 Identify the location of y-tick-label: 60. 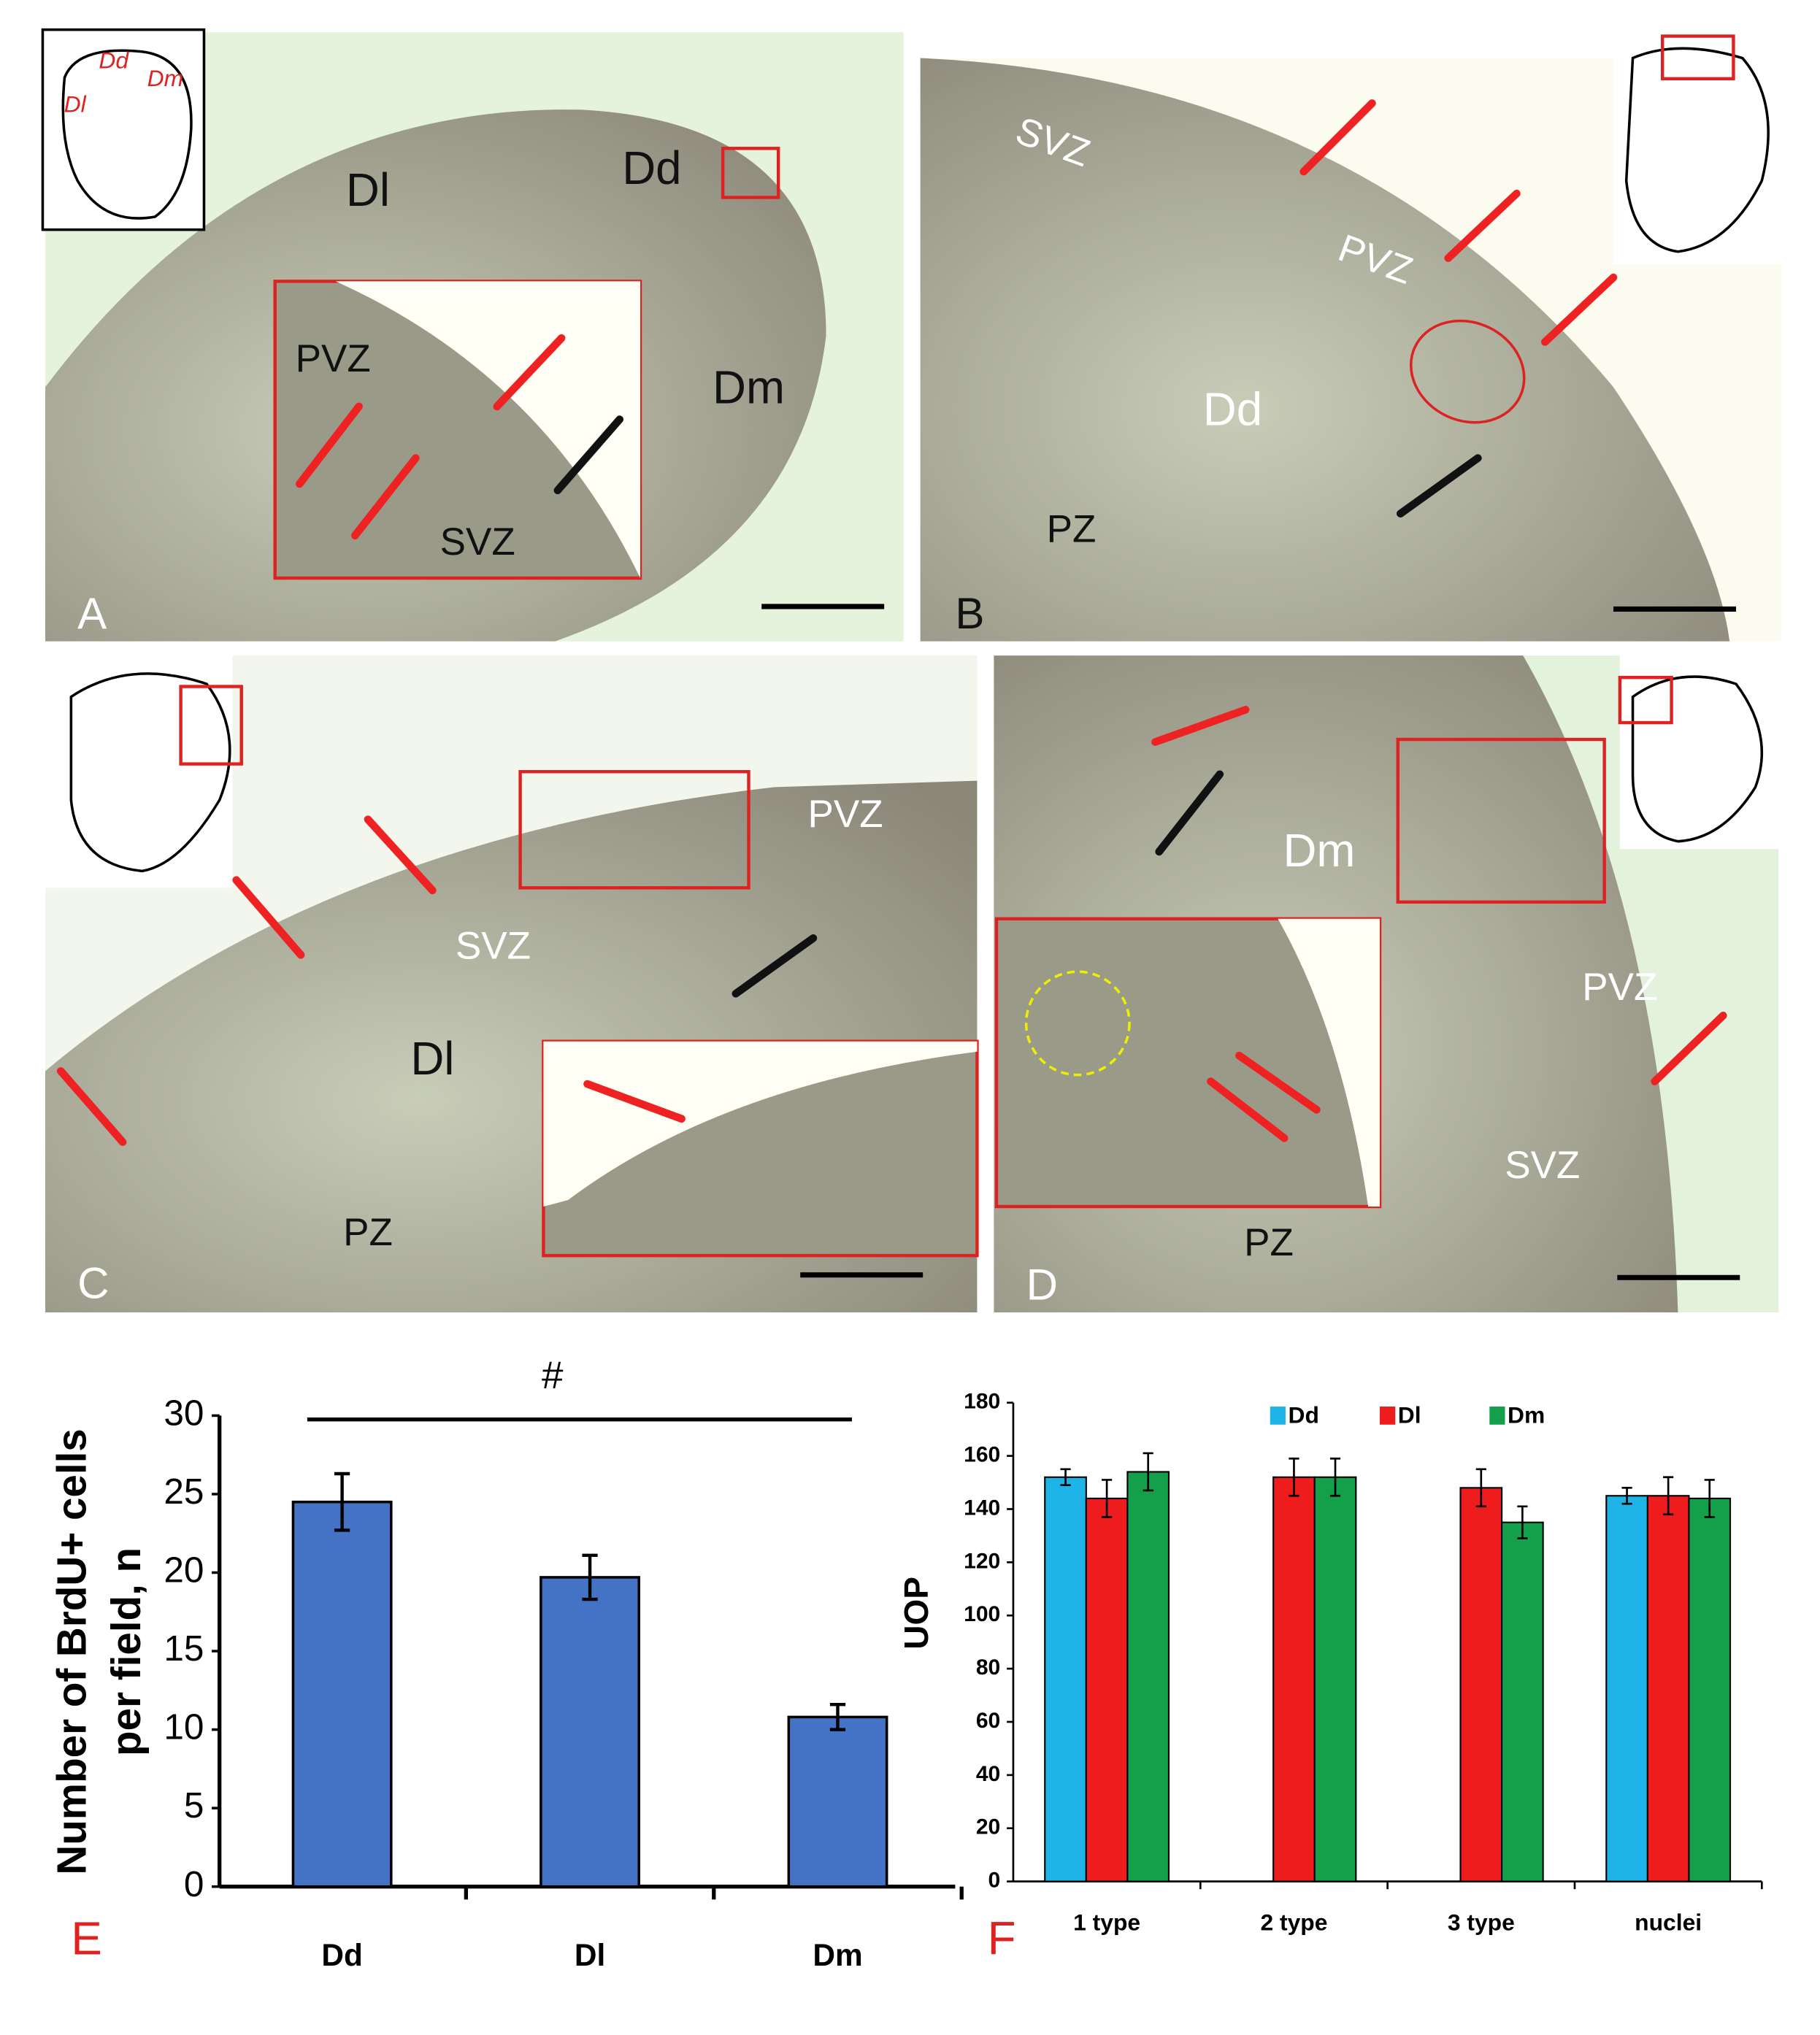
(988, 1721).